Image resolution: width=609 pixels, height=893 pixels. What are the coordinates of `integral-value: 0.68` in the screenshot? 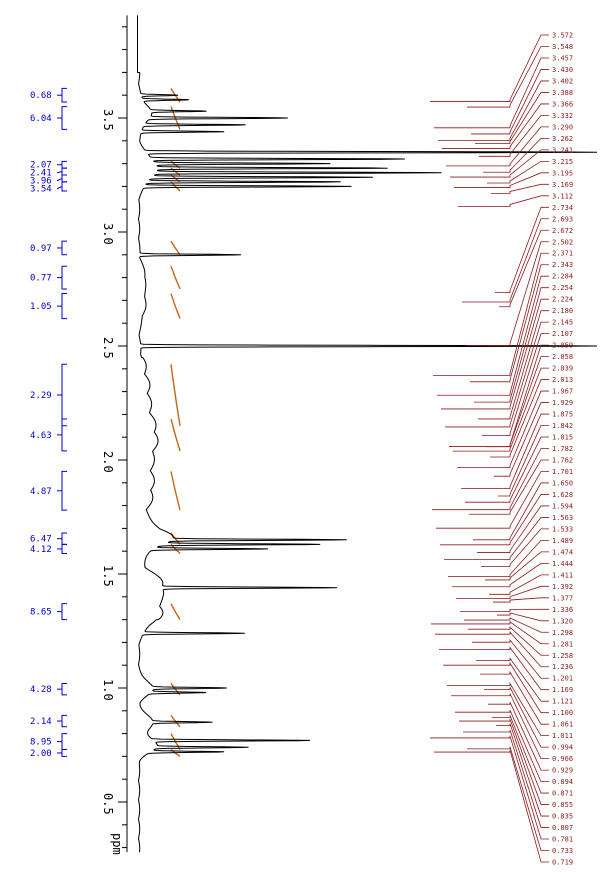 It's located at (41, 96).